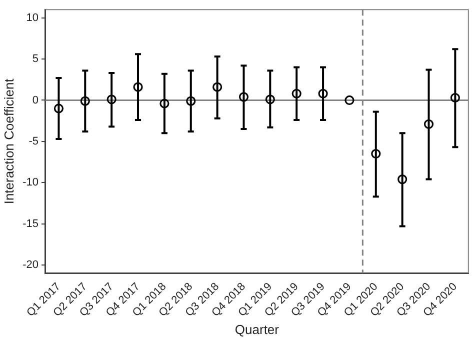 Image resolution: width=474 pixels, height=338 pixels. I want to click on y-tick-label: -20, so click(30, 265).